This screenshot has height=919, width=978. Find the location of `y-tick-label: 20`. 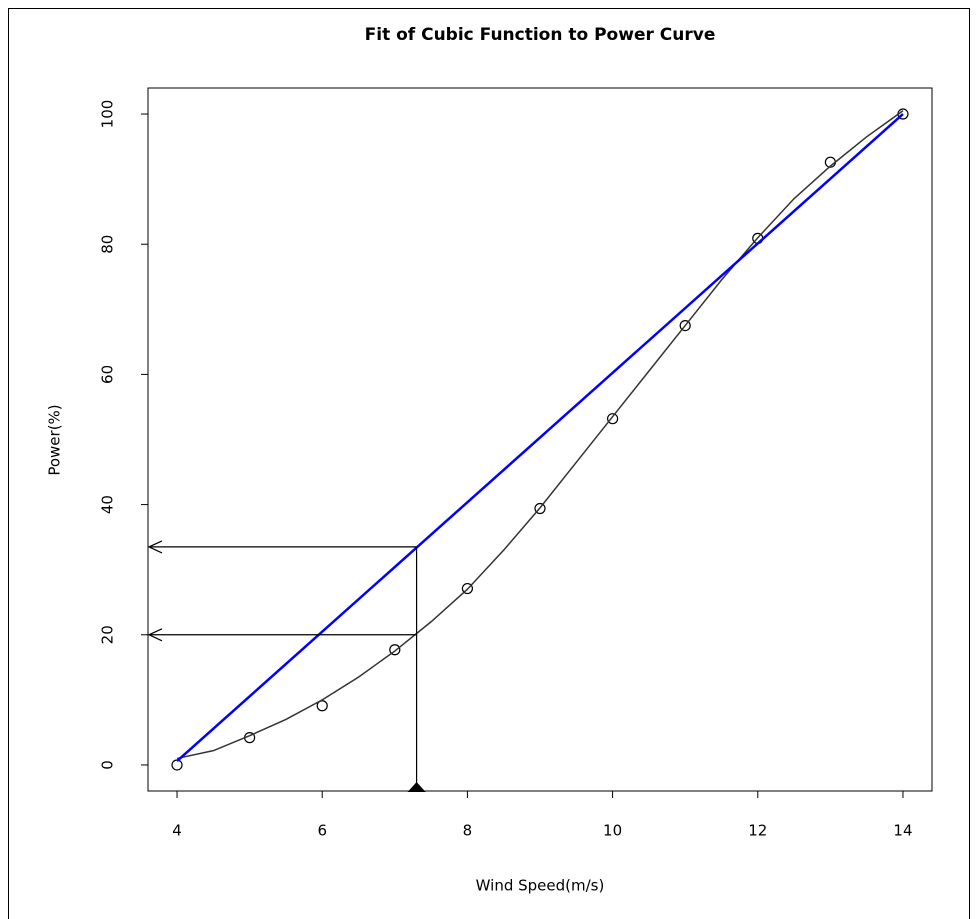

y-tick-label: 20 is located at coordinates (108, 634).